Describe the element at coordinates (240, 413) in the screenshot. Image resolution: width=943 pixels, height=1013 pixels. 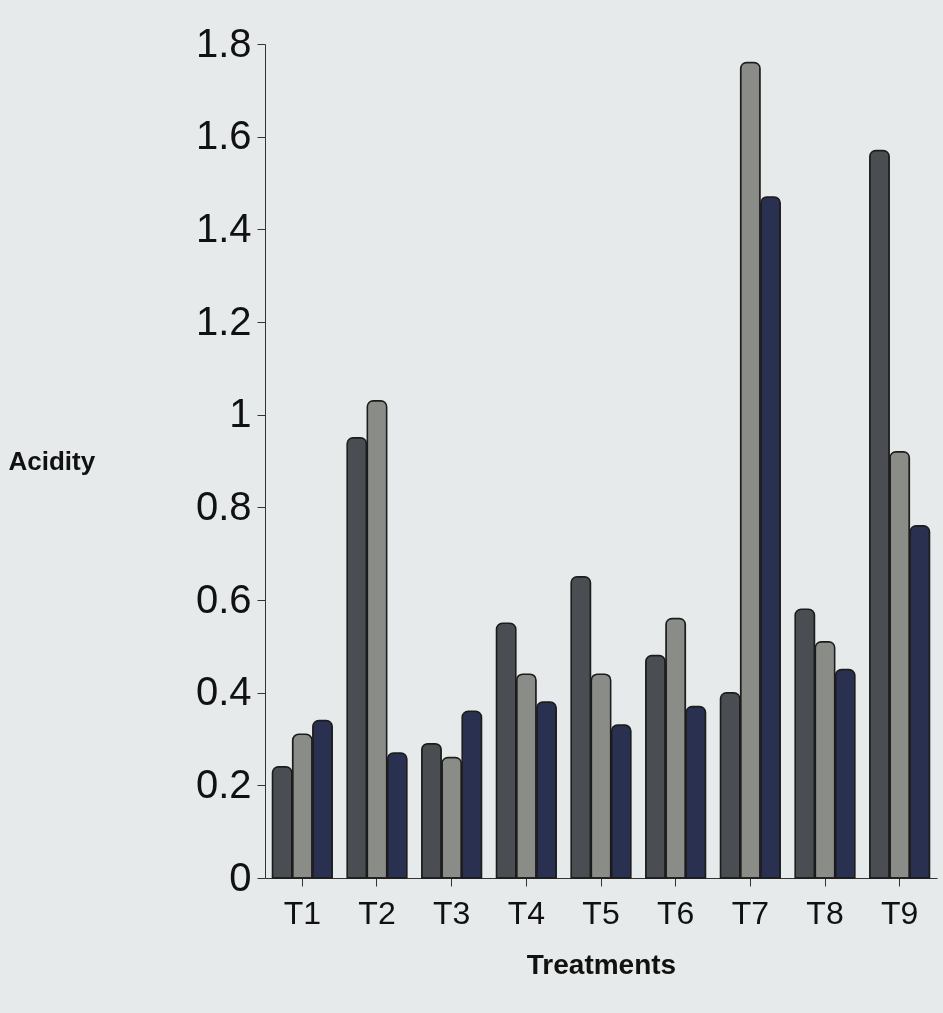
I see `y-tick-label: 1` at that location.